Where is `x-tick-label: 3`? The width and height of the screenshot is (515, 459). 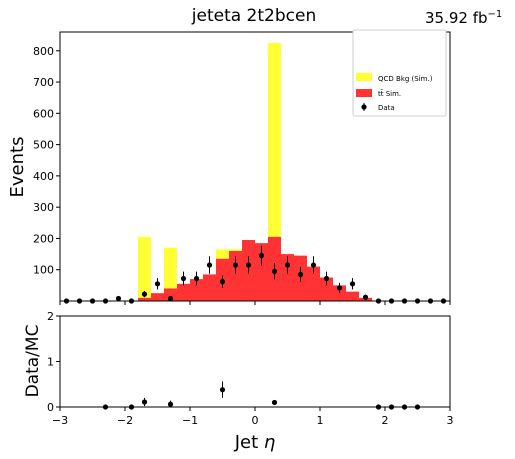
x-tick-label: 3 is located at coordinates (450, 420).